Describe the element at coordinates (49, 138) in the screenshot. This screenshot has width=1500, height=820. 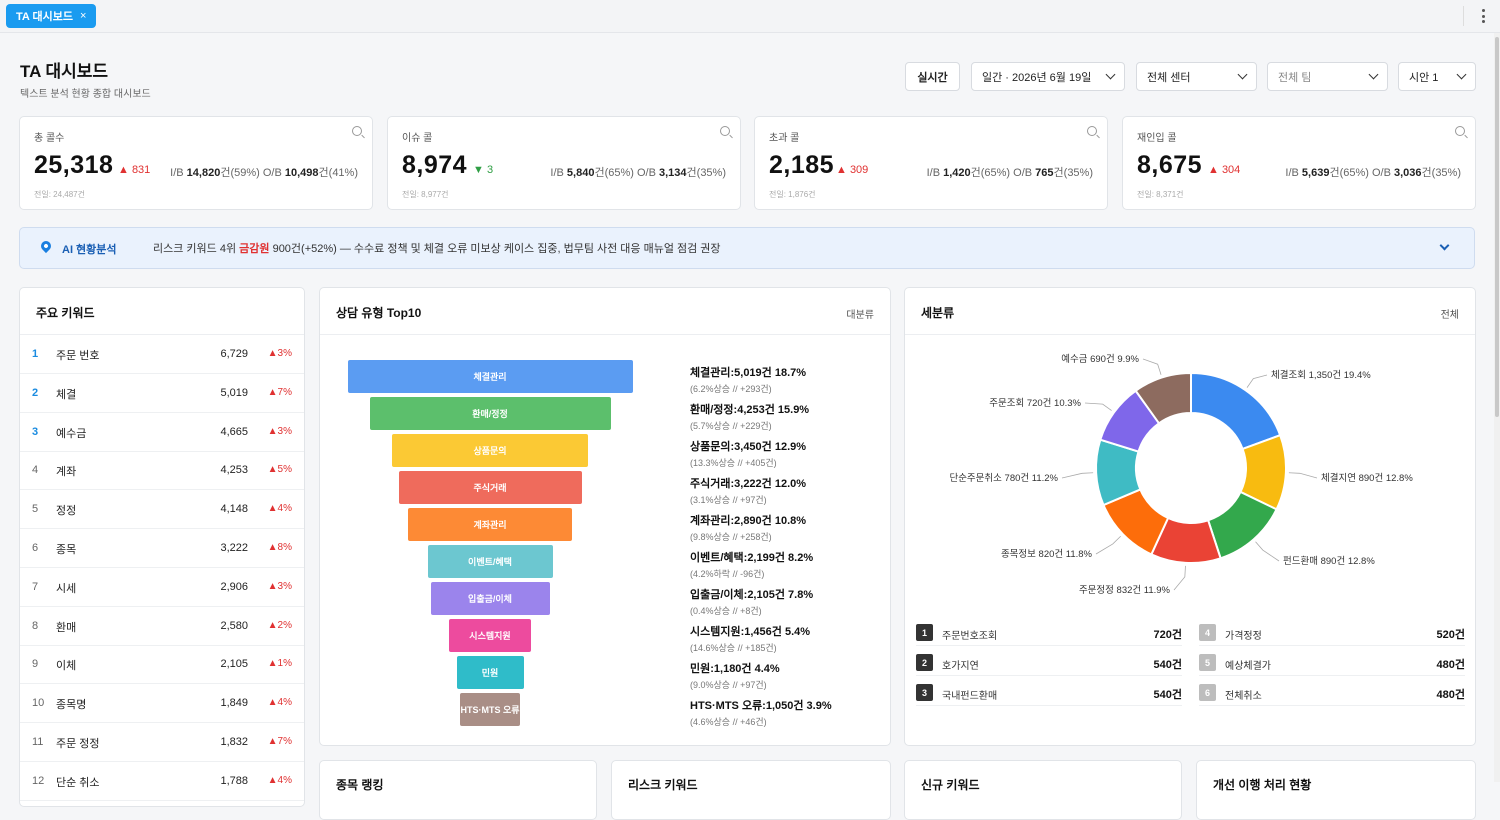
I see `kpi-label: 총 콜수` at that location.